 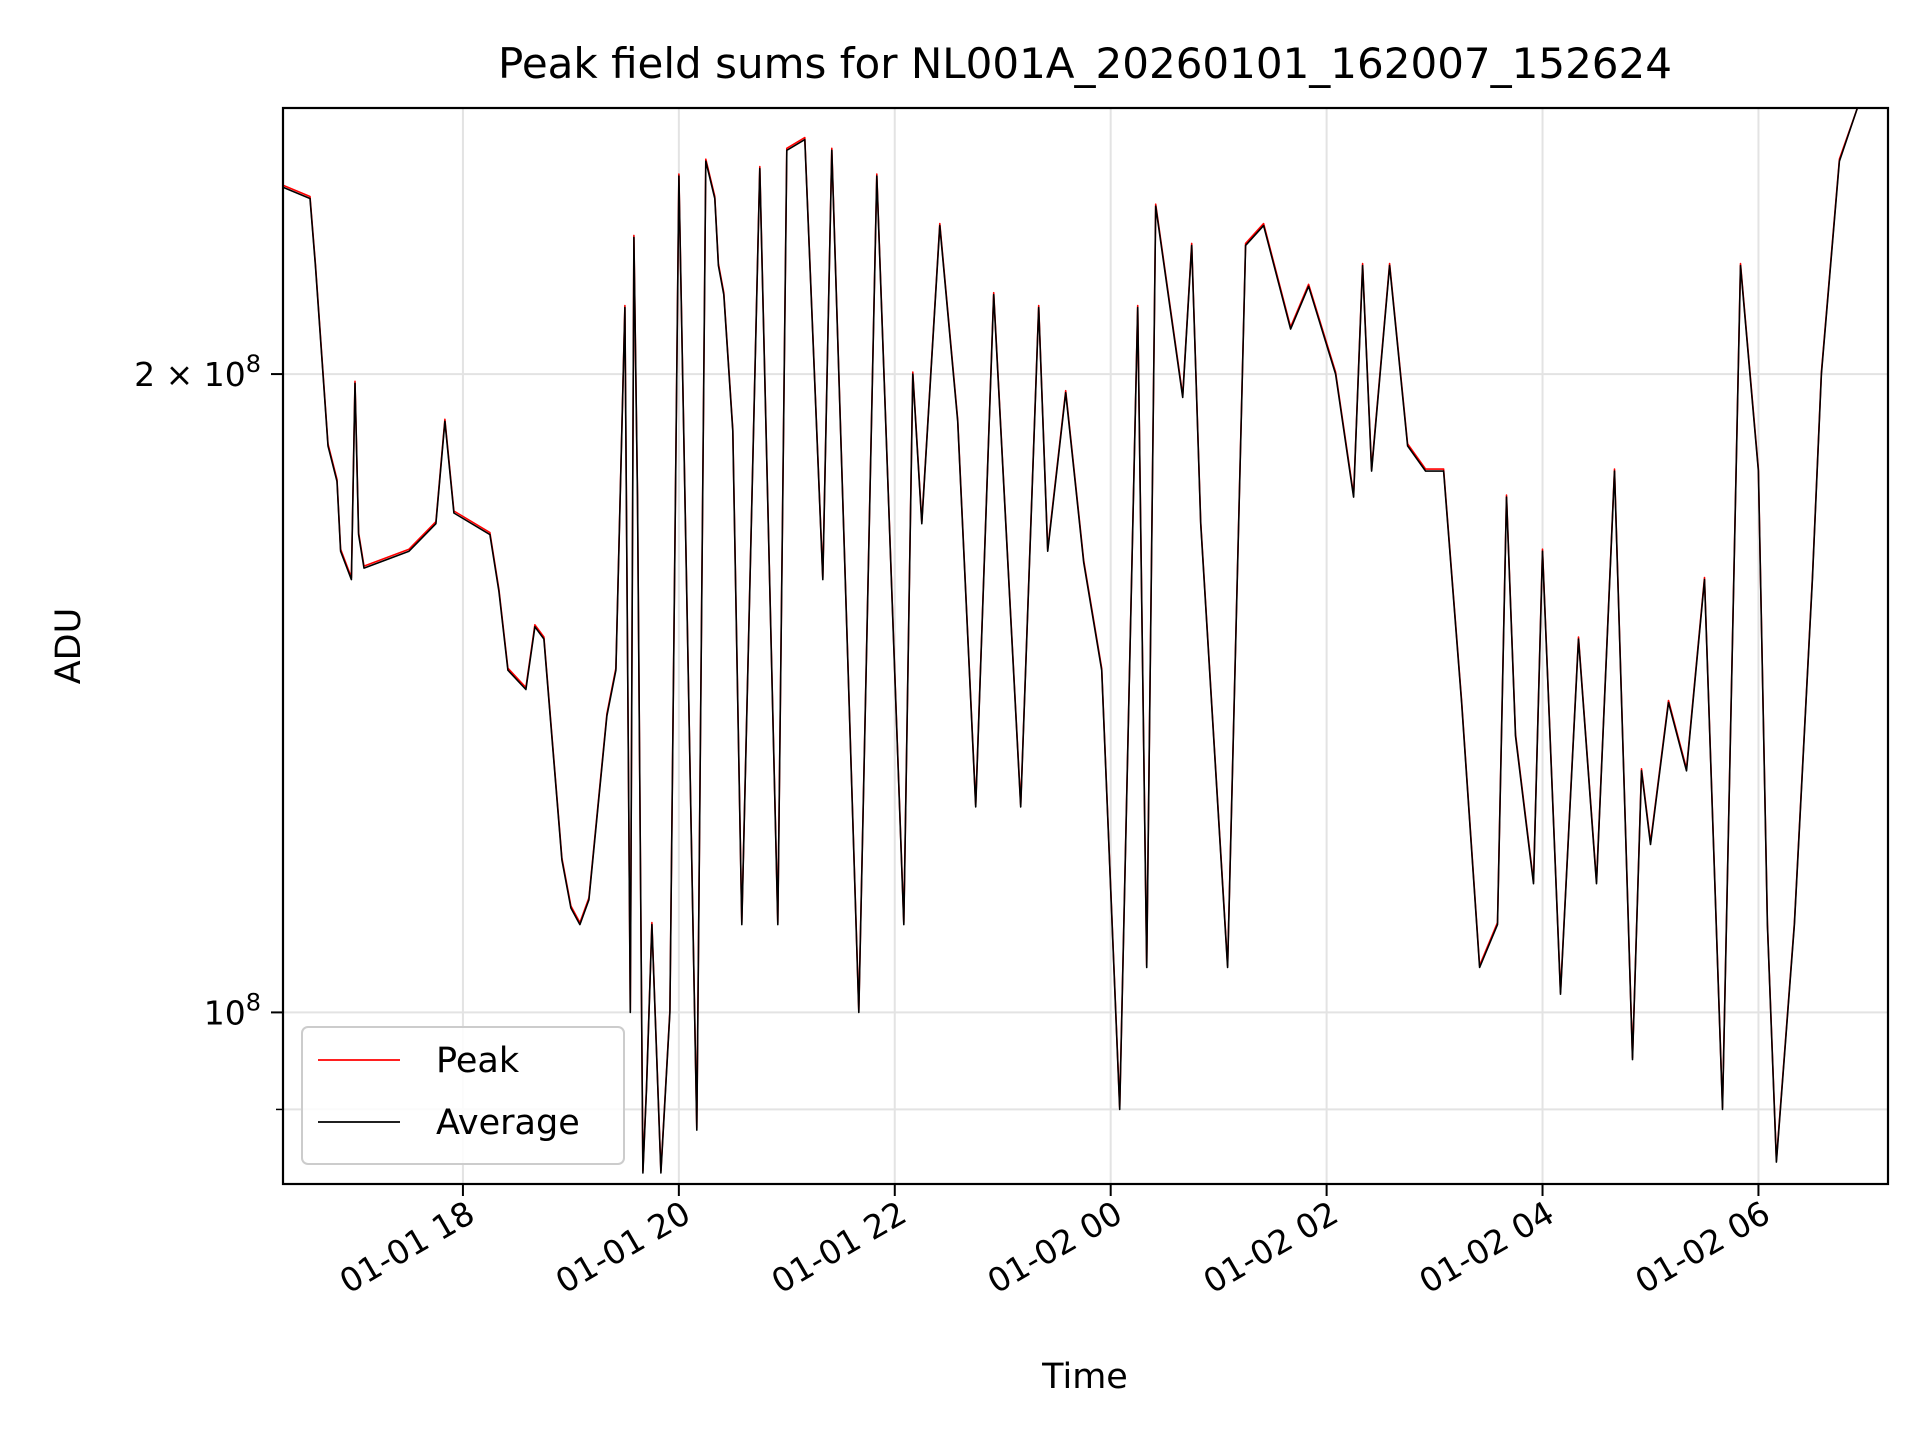 I want to click on y-tick-label: 2 × 108, so click(x=197, y=372).